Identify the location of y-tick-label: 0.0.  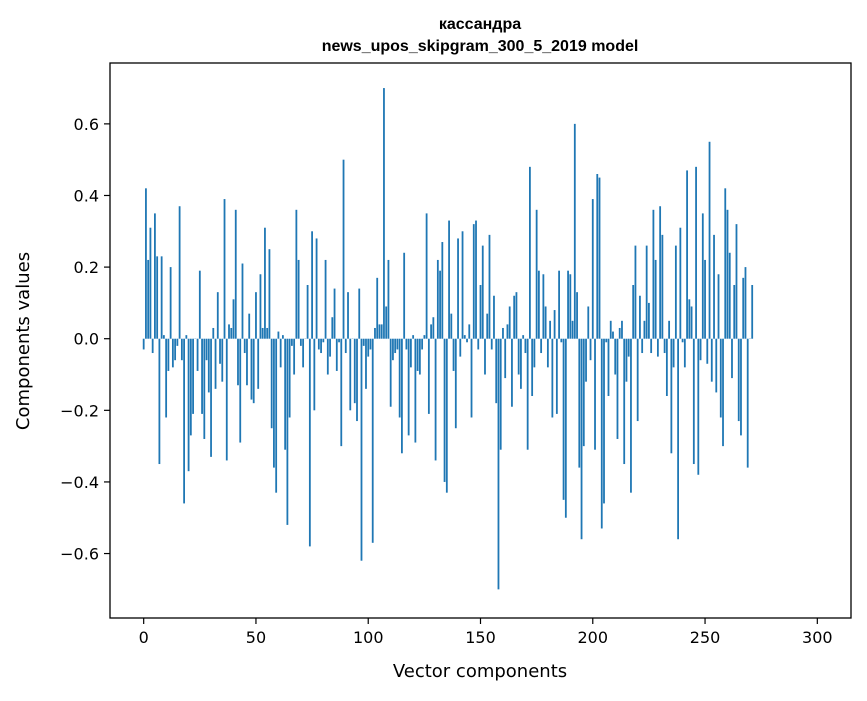
(86, 339).